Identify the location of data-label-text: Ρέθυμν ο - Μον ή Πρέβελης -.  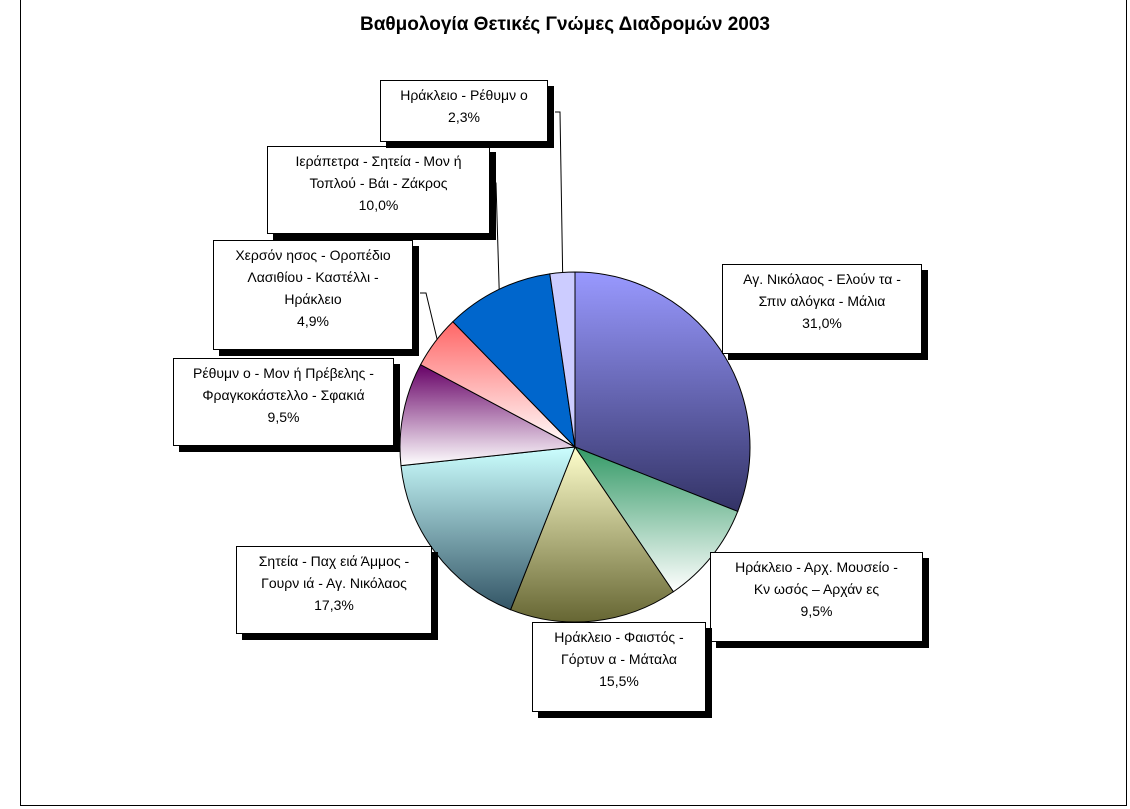
(283, 373).